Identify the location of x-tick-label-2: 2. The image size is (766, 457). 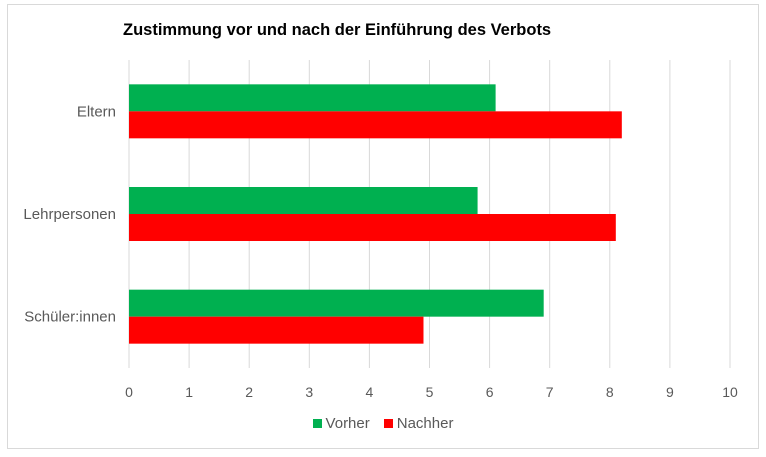
(249, 392).